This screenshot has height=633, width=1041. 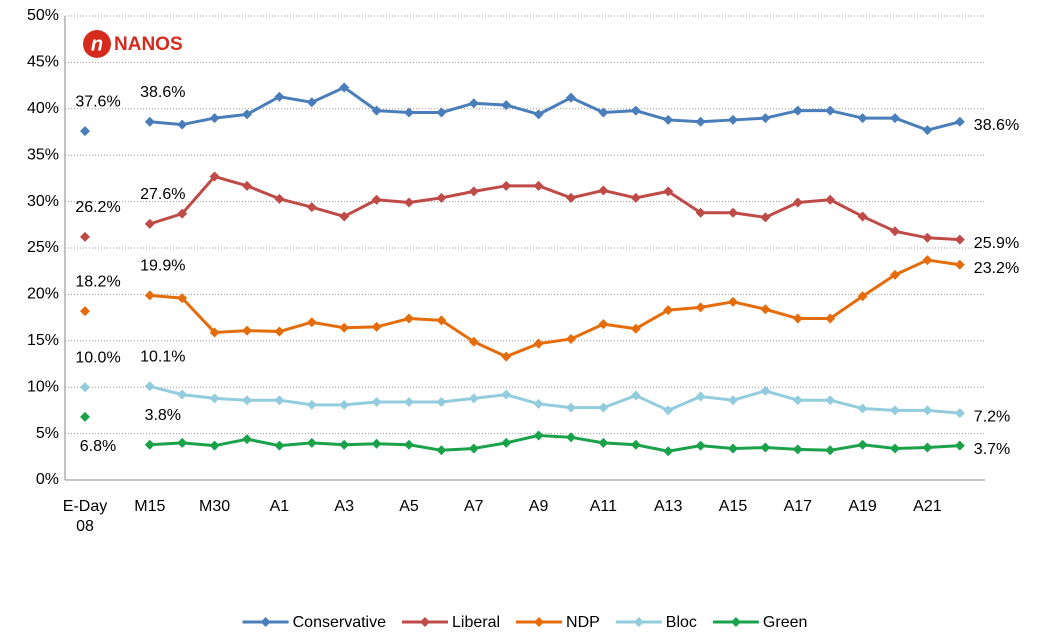 I want to click on y-tick-label: 15%, so click(x=43, y=340).